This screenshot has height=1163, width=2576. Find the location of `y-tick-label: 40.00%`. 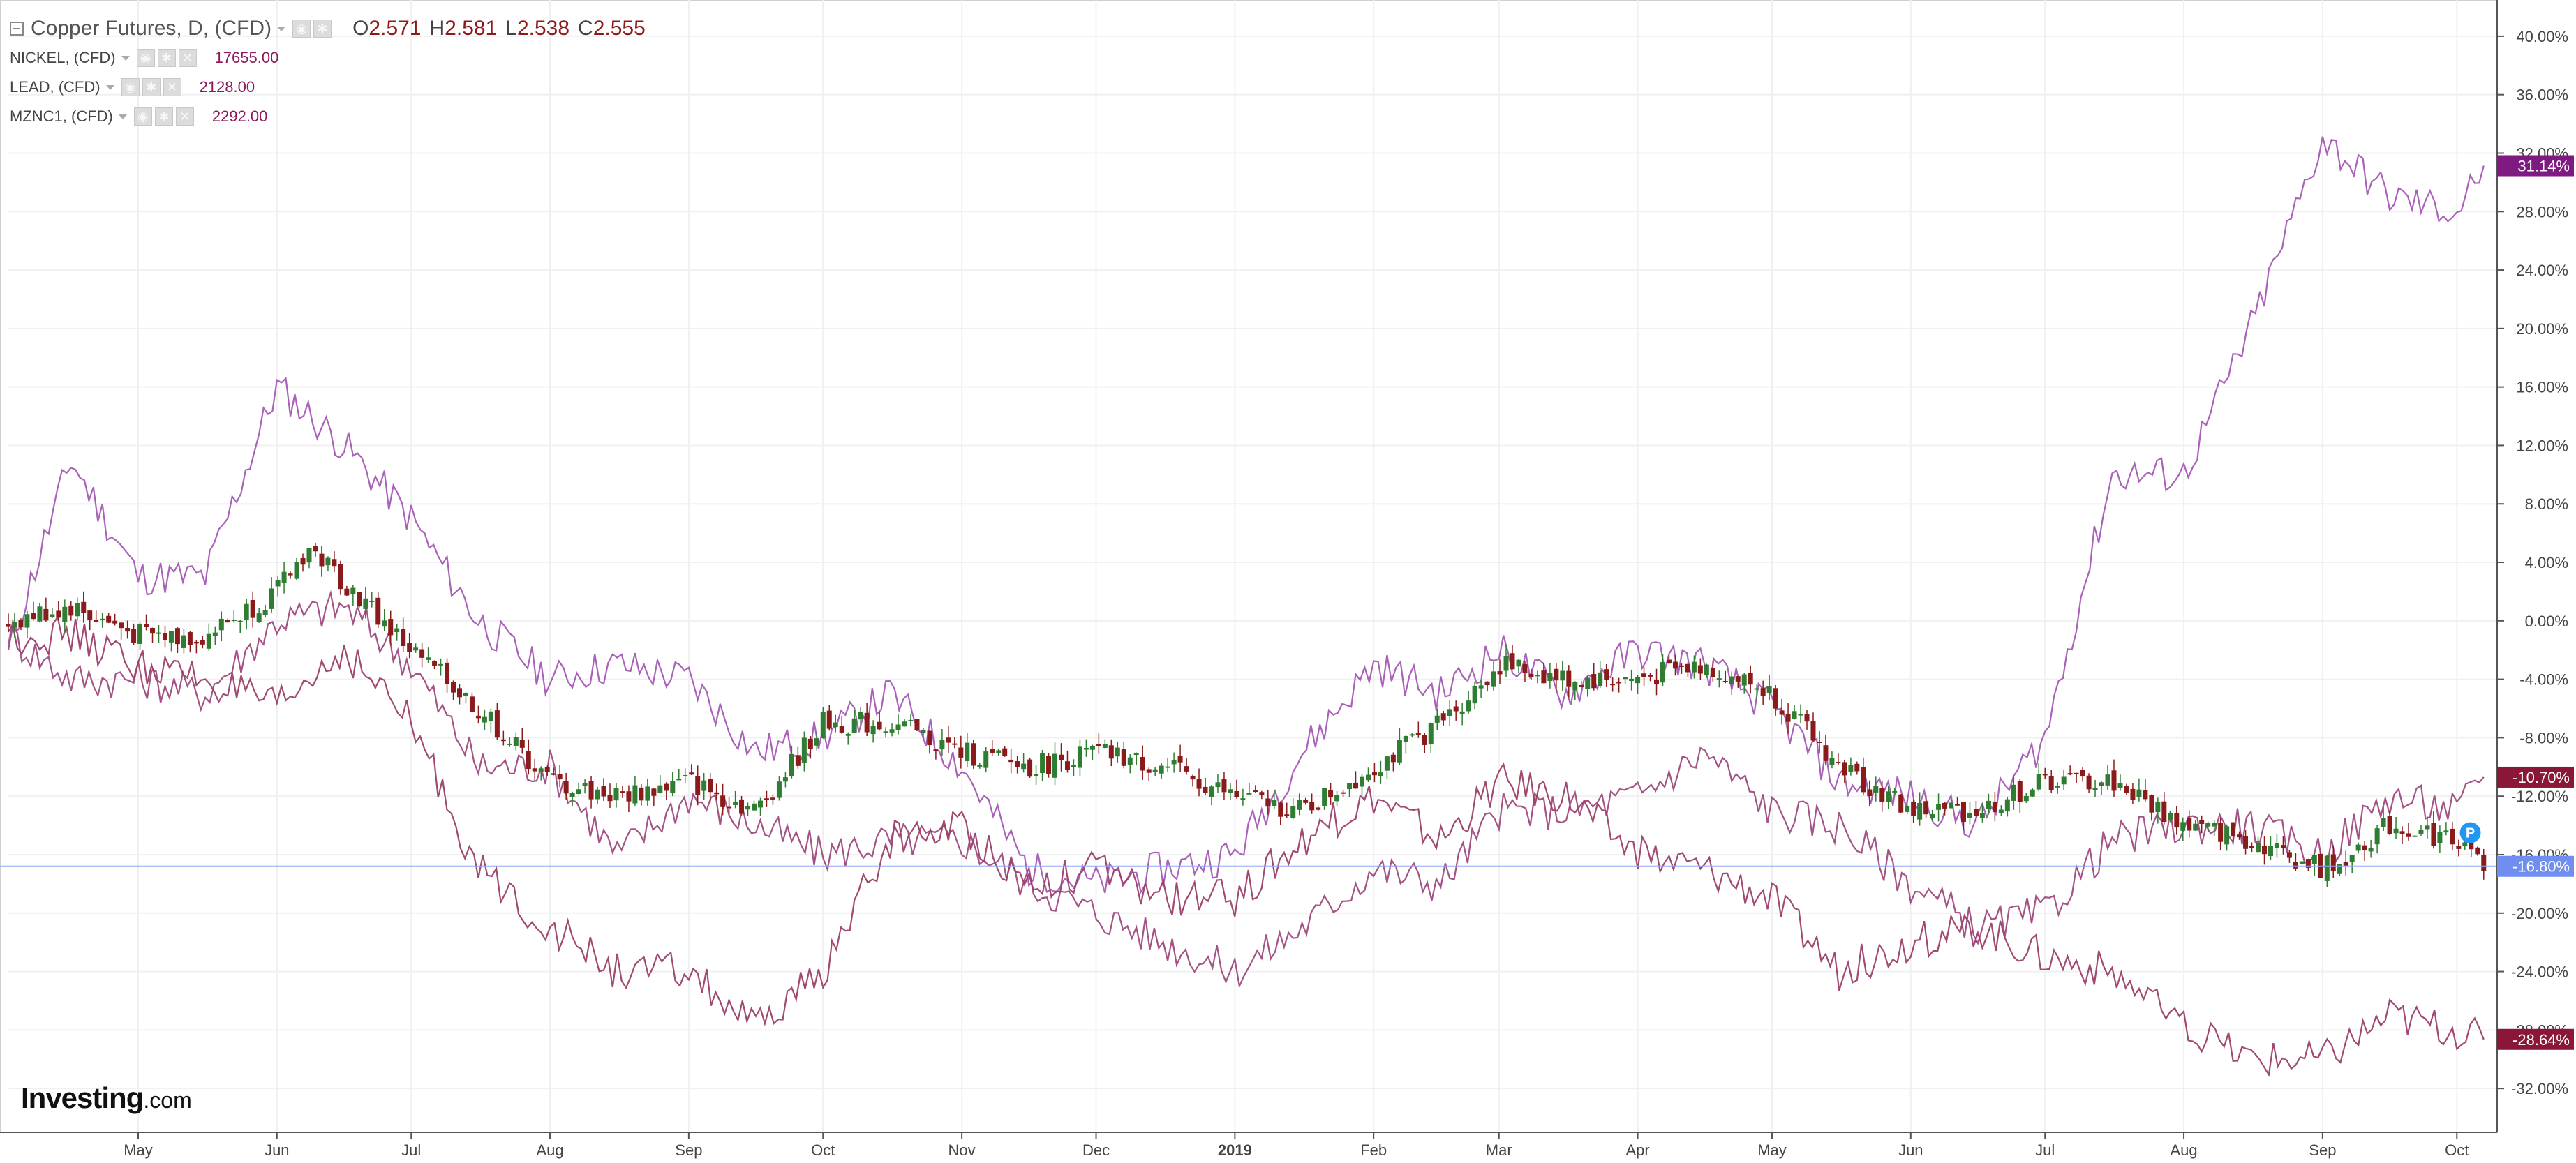

y-tick-label: 40.00% is located at coordinates (2542, 36).